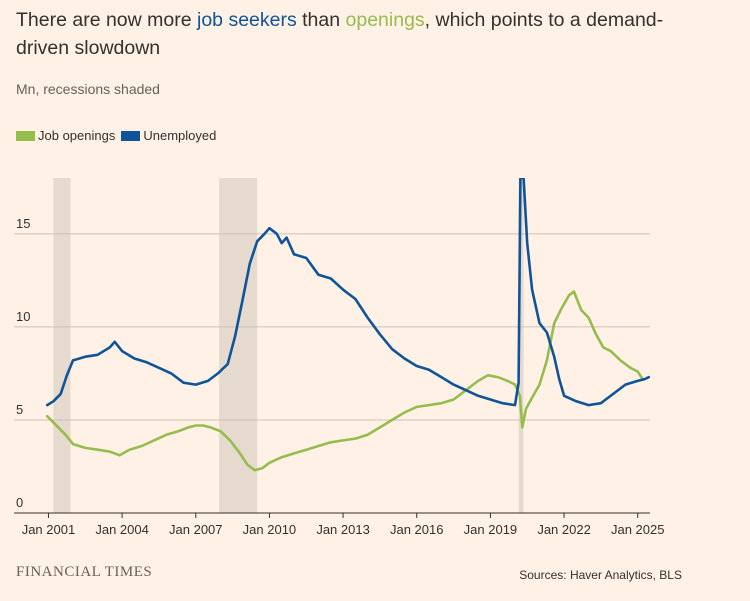 Image resolution: width=750 pixels, height=601 pixels. Describe the element at coordinates (88, 89) in the screenshot. I see `chart-subtitle: Mn, recessions shaded` at that location.